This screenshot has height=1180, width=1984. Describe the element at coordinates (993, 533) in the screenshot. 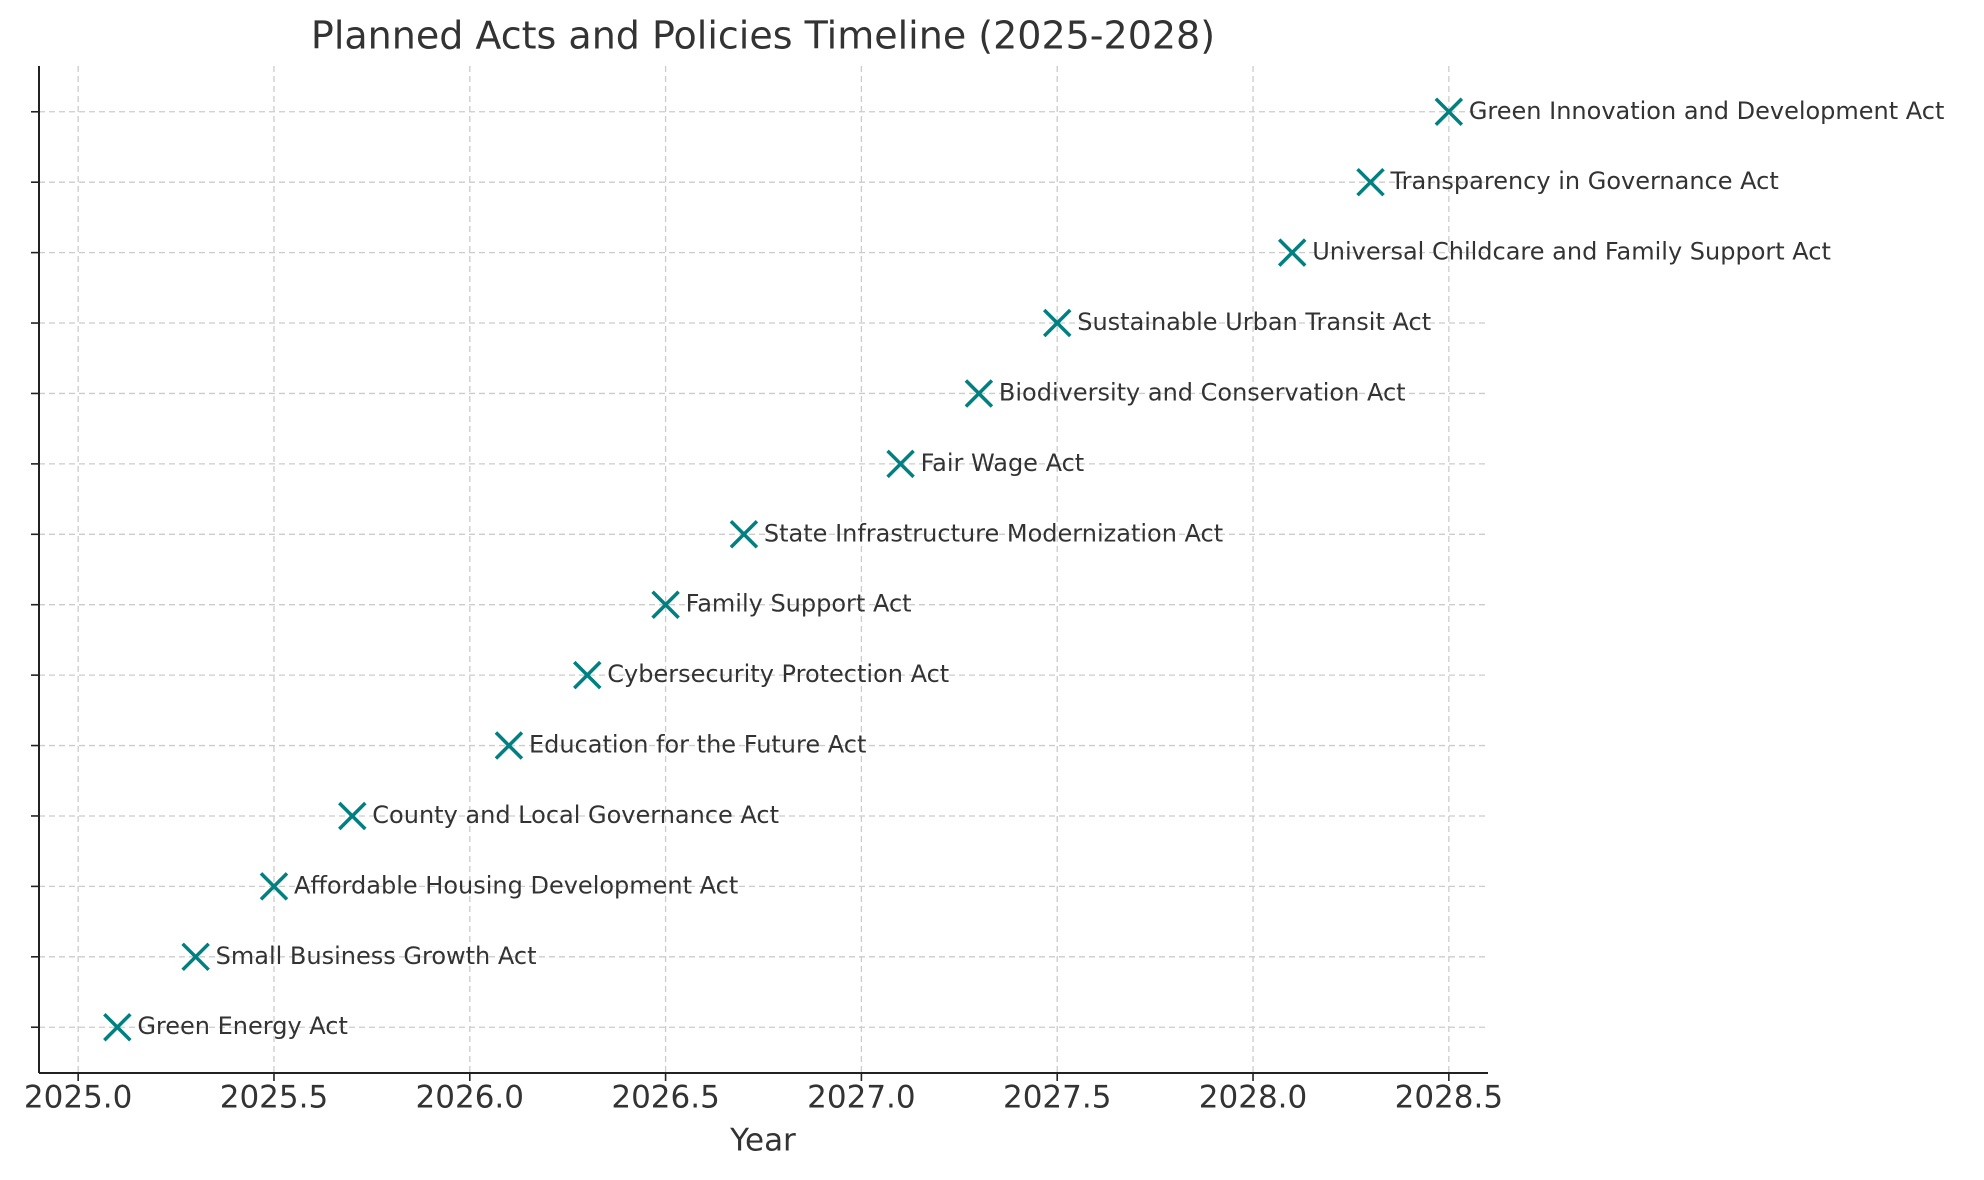

I see `point-annotation: State Infrastructure Modernization Act` at that location.